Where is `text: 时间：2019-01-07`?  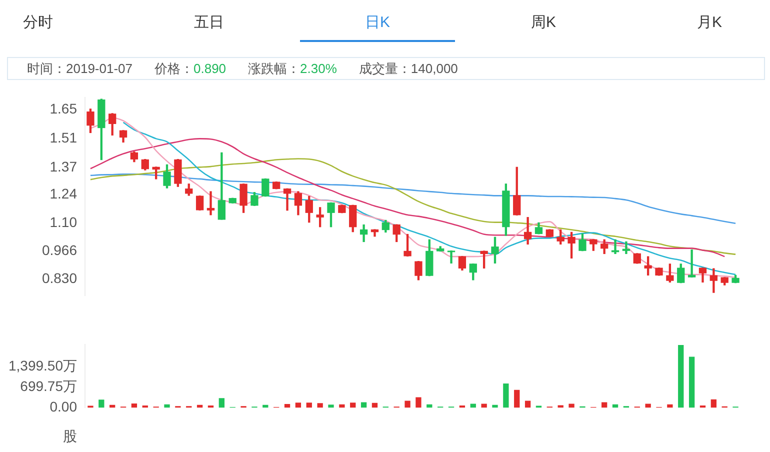 text: 时间：2019-01-07 is located at coordinates (79, 68).